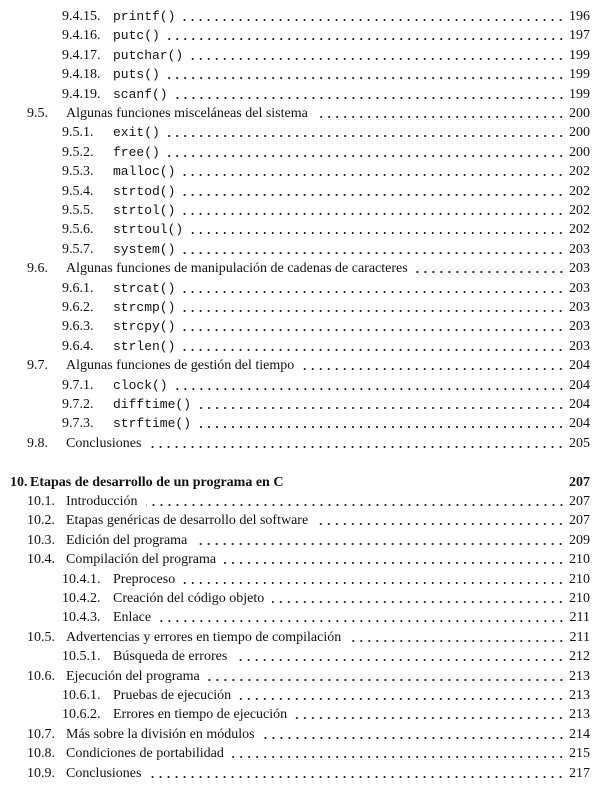 The image size is (600, 797). What do you see at coordinates (41, 734) in the screenshot?
I see `entry-number: 10.7.` at bounding box center [41, 734].